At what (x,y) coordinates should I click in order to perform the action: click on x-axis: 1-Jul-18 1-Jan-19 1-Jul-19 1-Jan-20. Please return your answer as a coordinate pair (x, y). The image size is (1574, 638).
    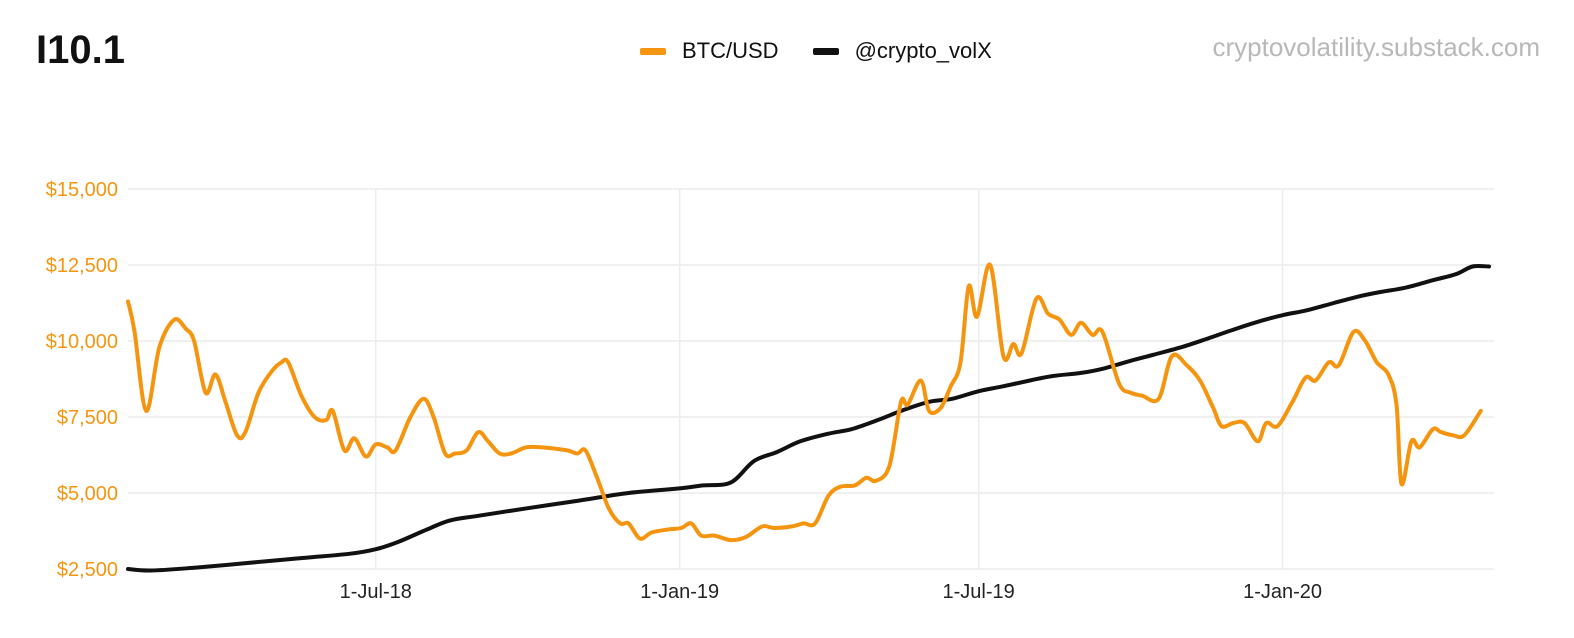
    Looking at the image, I should click on (831, 592).